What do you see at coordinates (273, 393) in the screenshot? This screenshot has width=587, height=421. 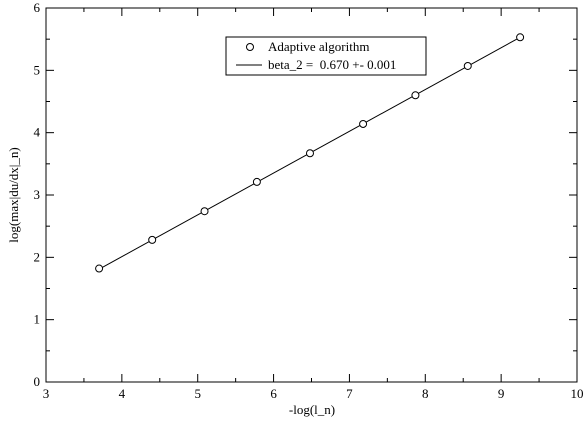 I see `x-tick-label: 6` at bounding box center [273, 393].